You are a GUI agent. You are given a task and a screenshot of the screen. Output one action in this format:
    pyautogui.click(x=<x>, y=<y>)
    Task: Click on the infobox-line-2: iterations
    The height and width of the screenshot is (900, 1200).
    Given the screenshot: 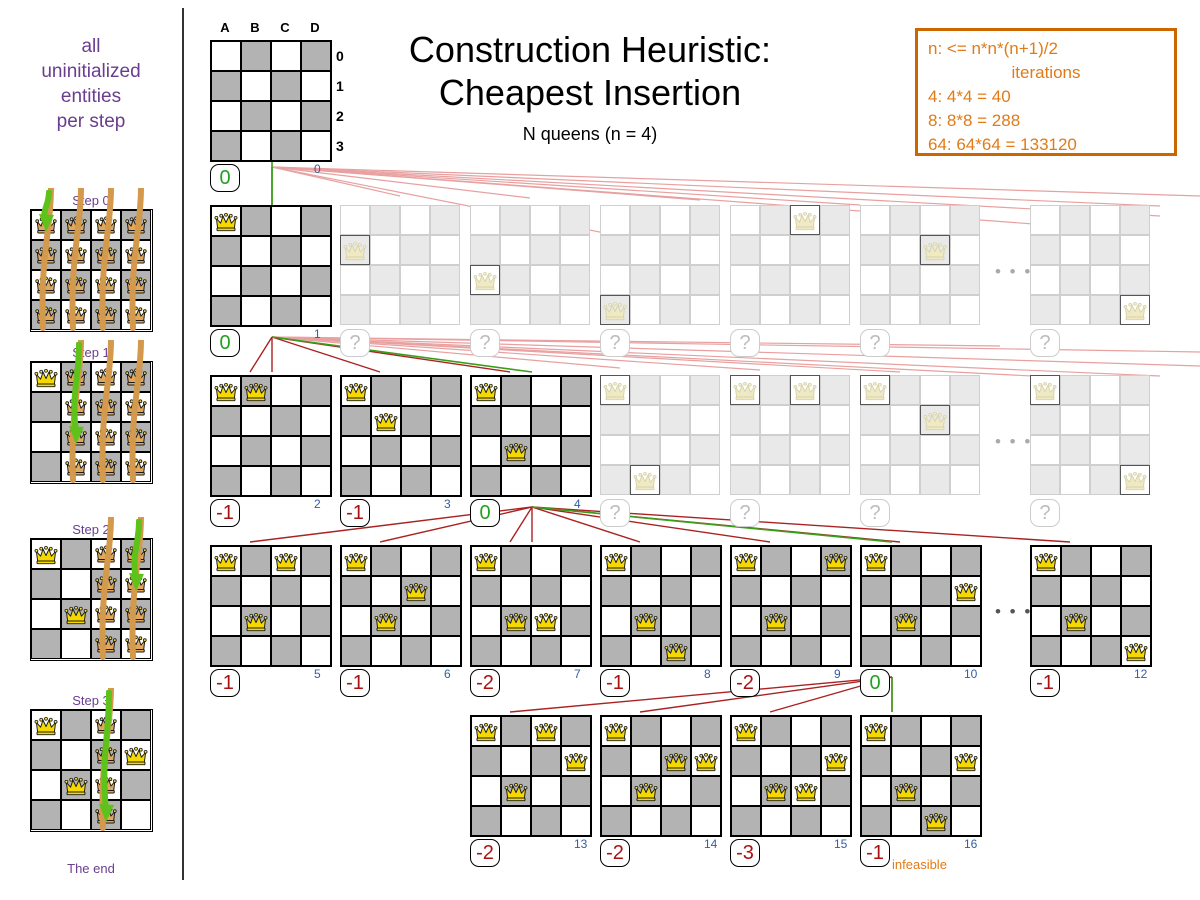 What is the action you would take?
    pyautogui.click(x=1046, y=72)
    